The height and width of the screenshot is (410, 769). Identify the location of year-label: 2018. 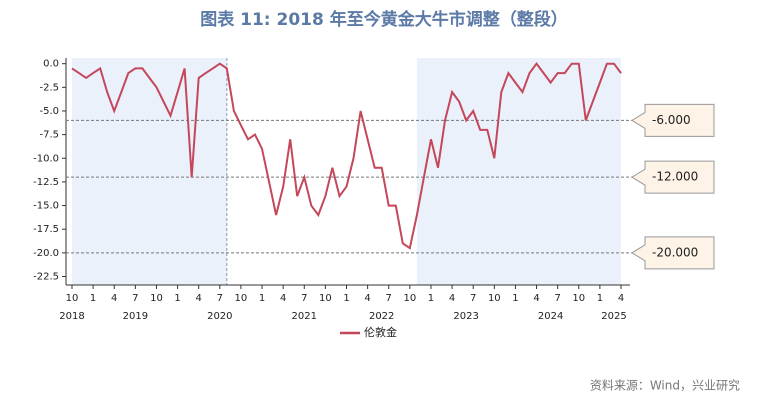
(71, 316).